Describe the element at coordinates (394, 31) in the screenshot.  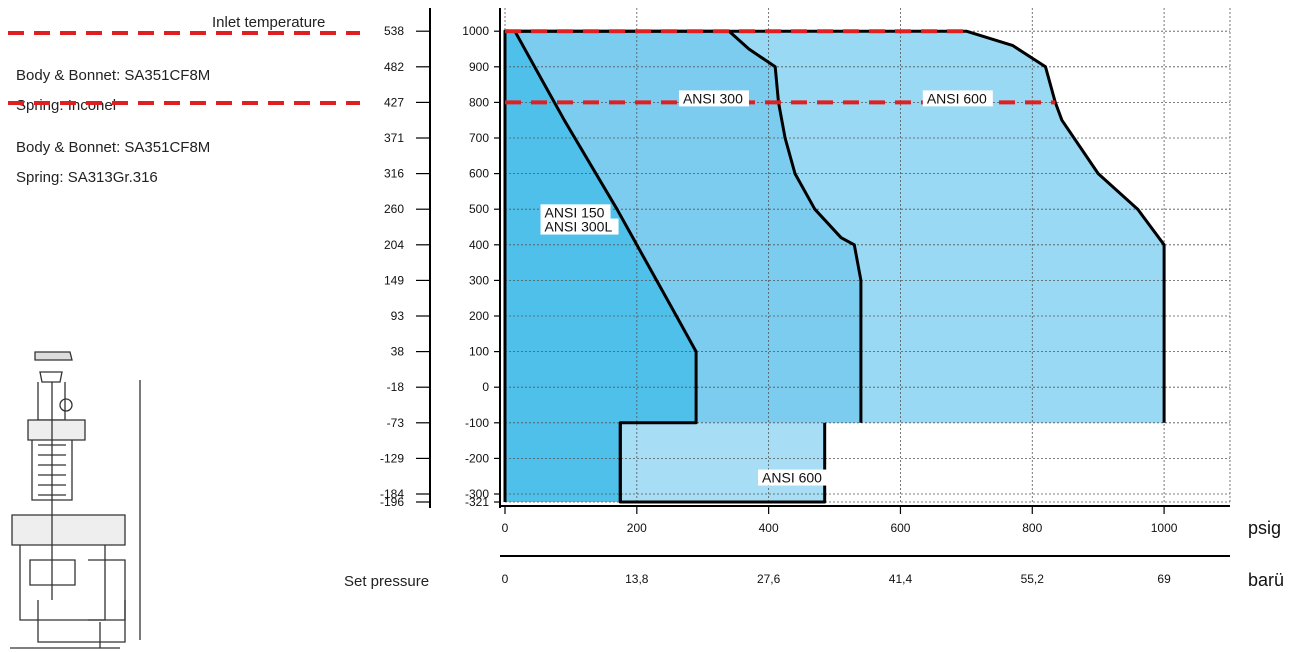
I see `y-tick-c: 538` at that location.